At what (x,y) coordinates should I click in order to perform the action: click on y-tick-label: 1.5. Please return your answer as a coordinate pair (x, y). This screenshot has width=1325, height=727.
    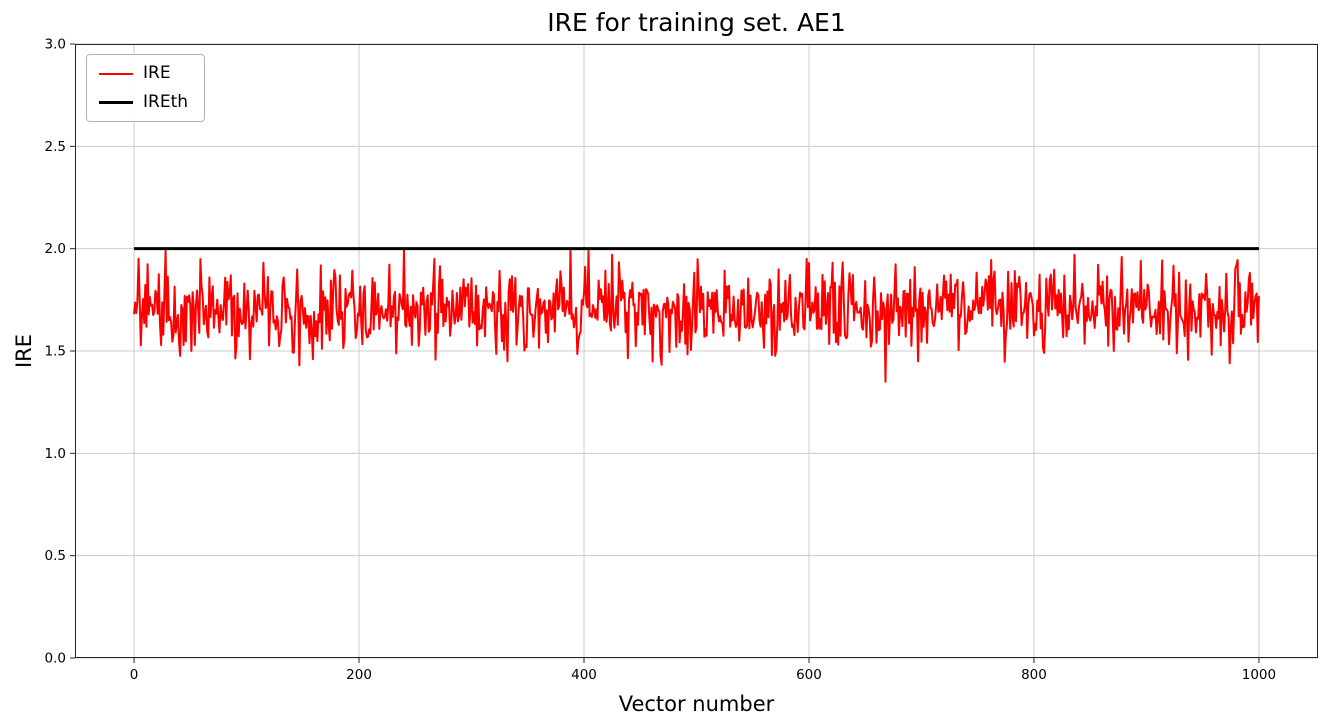
    Looking at the image, I should click on (55, 352).